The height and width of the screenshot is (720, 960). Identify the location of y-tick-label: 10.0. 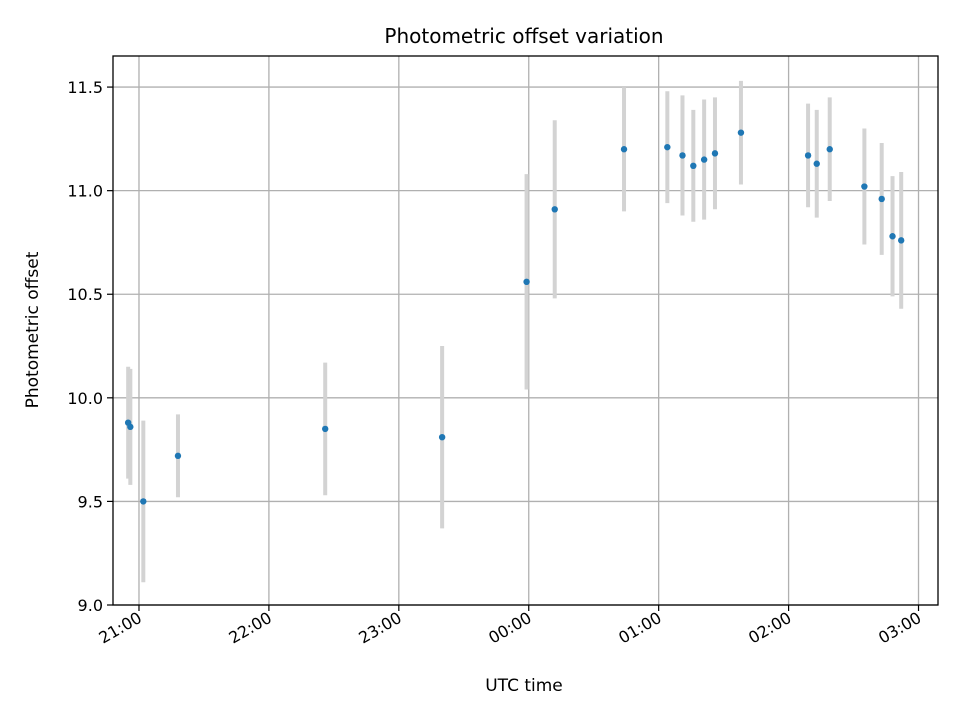
(85, 398).